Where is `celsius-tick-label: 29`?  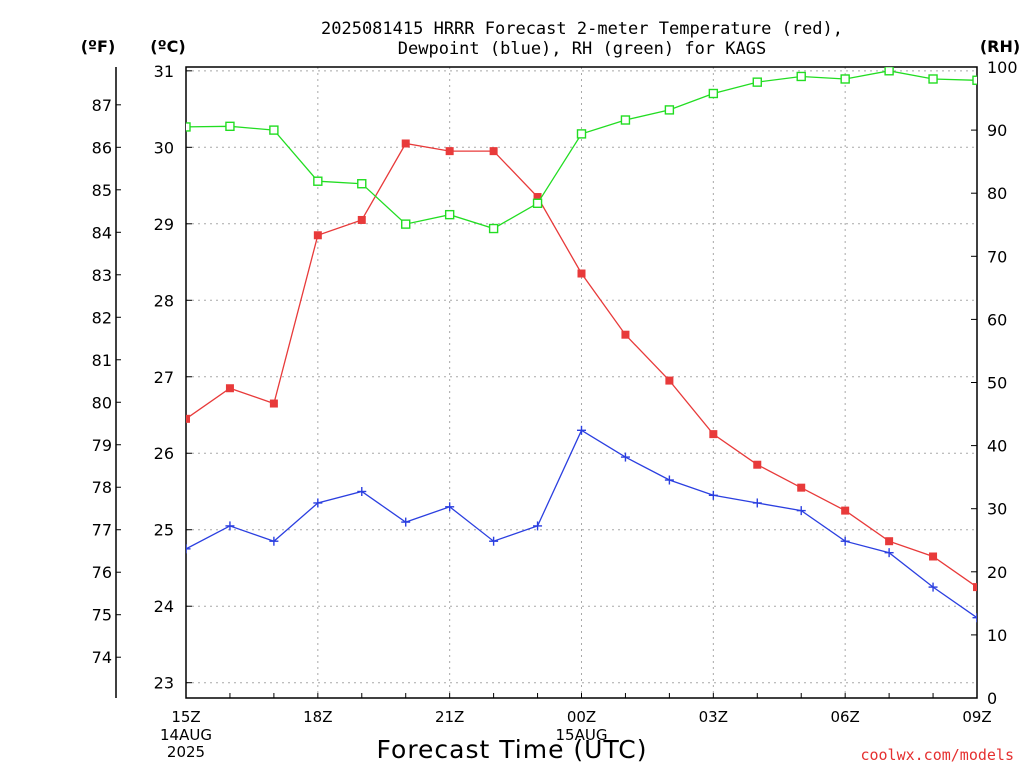 celsius-tick-label: 29 is located at coordinates (164, 224).